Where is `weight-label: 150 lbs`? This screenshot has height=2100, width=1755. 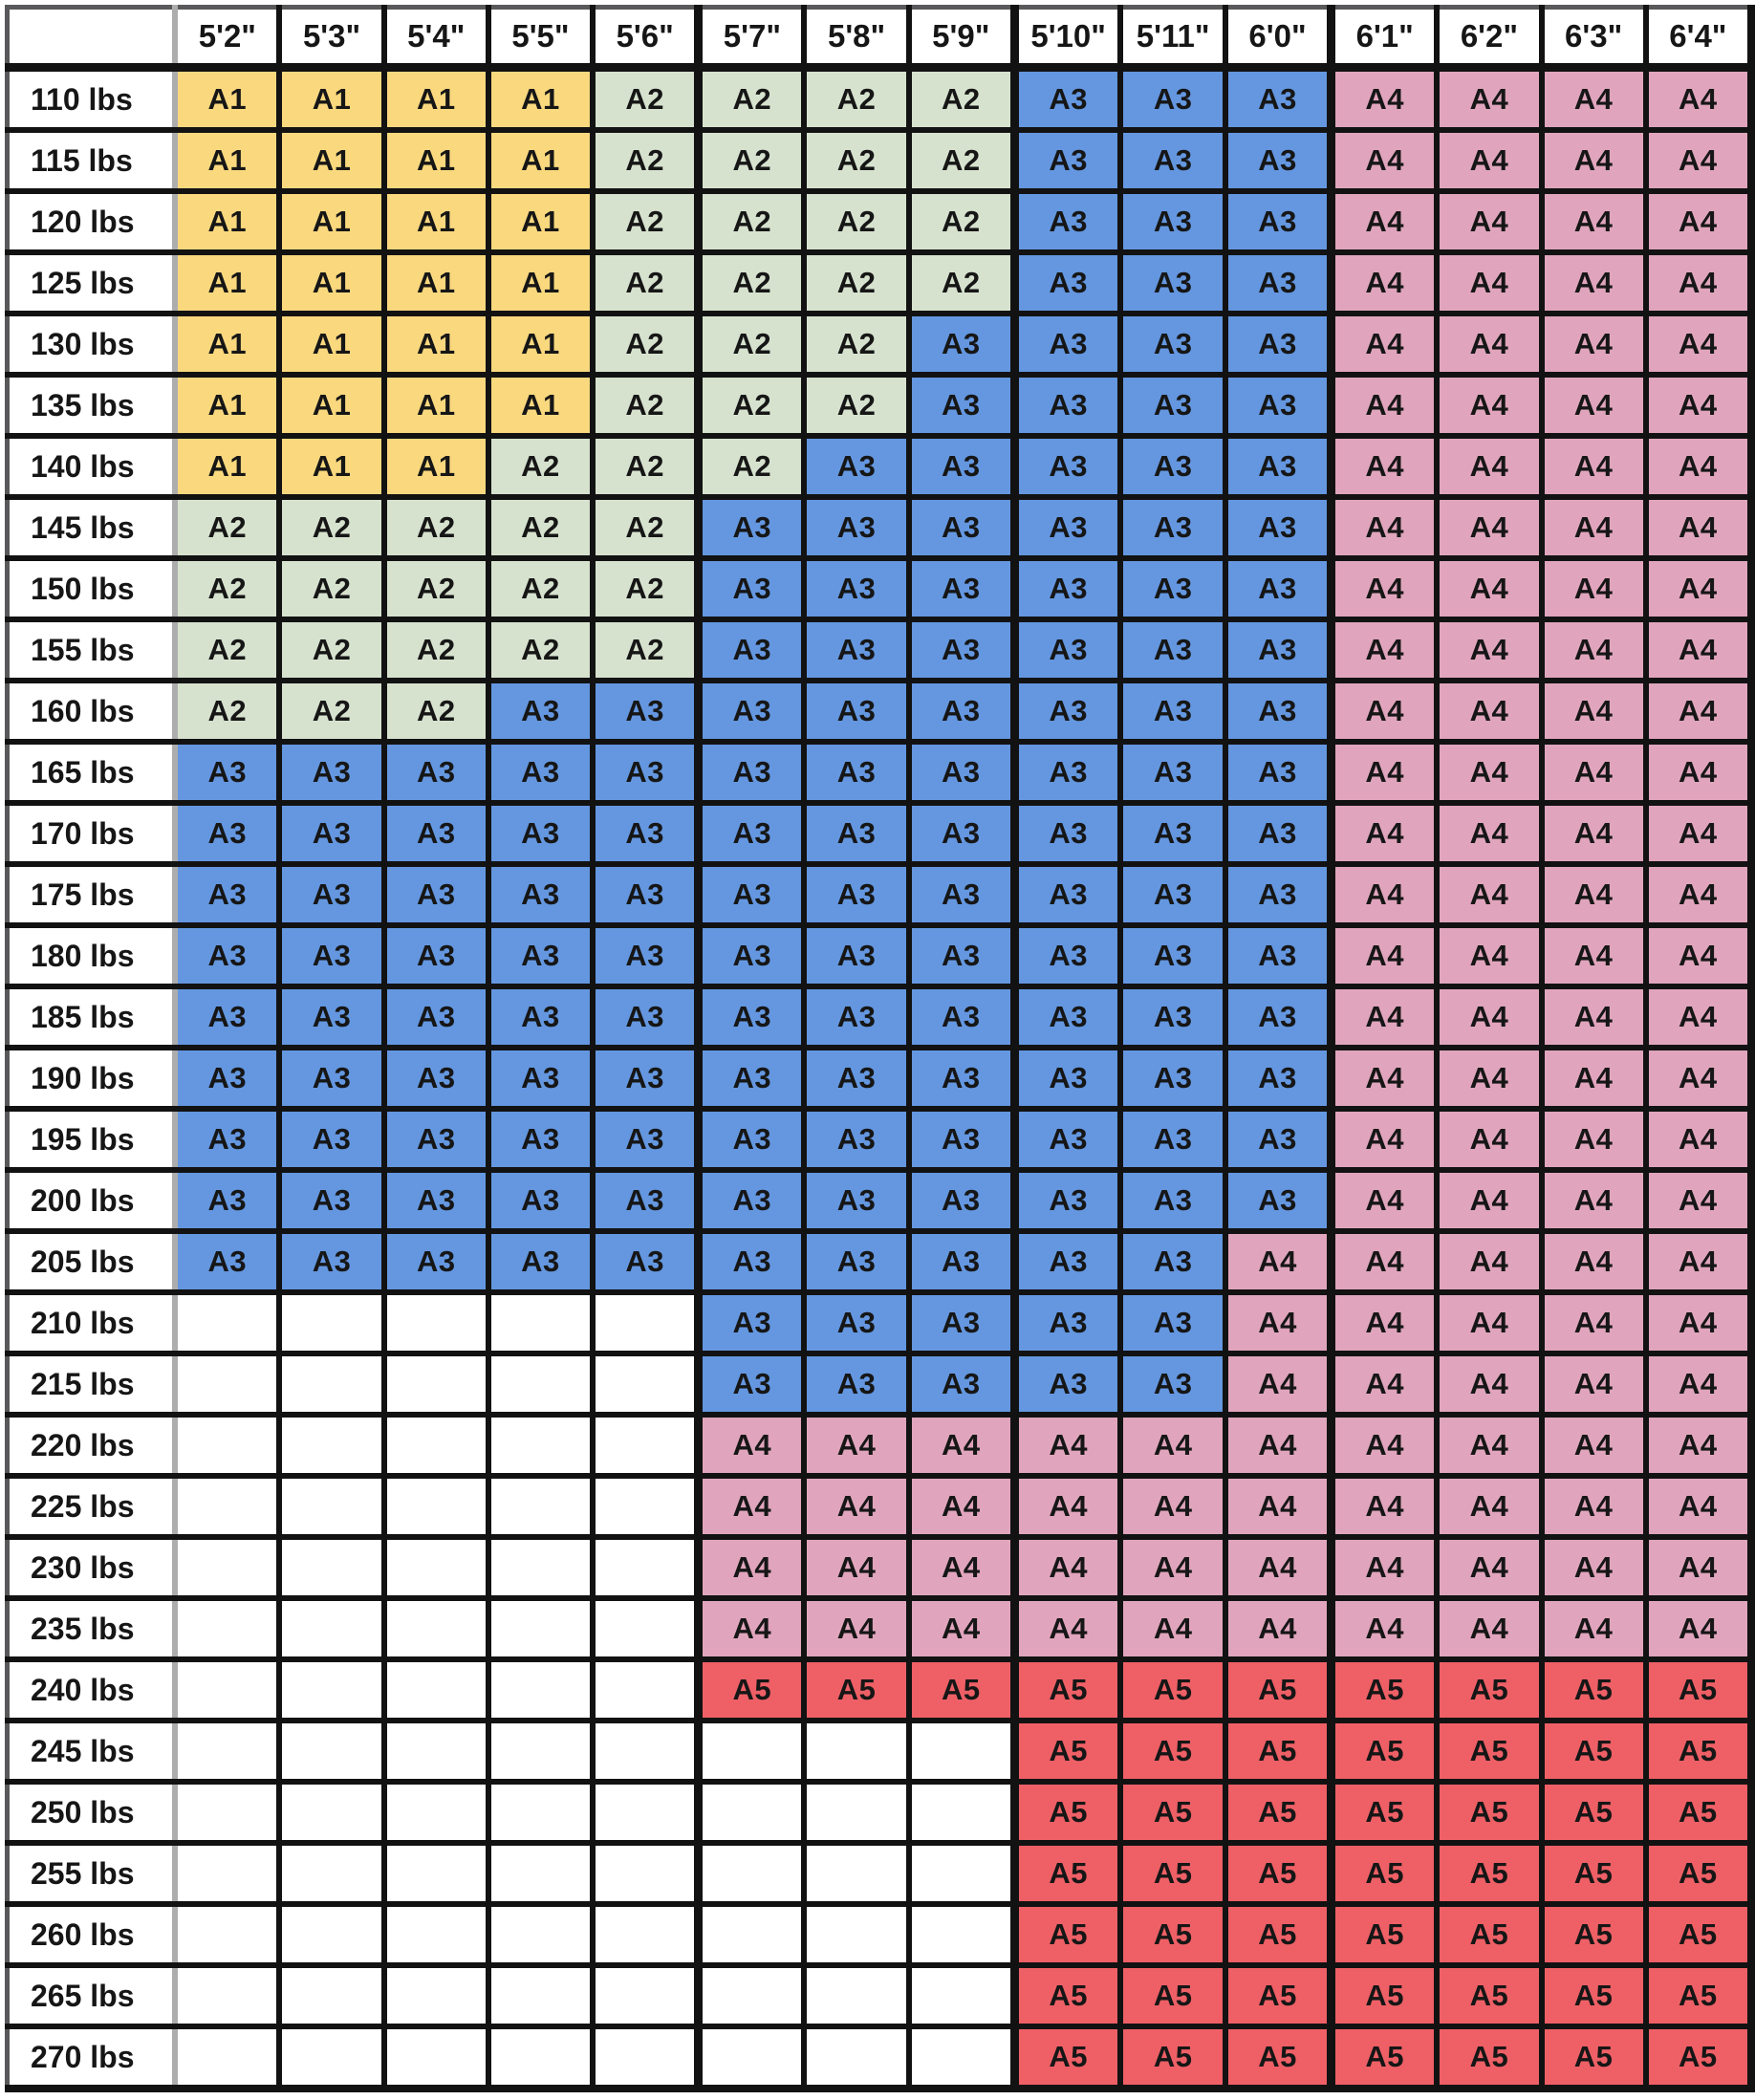 weight-label: 150 lbs is located at coordinates (92, 588).